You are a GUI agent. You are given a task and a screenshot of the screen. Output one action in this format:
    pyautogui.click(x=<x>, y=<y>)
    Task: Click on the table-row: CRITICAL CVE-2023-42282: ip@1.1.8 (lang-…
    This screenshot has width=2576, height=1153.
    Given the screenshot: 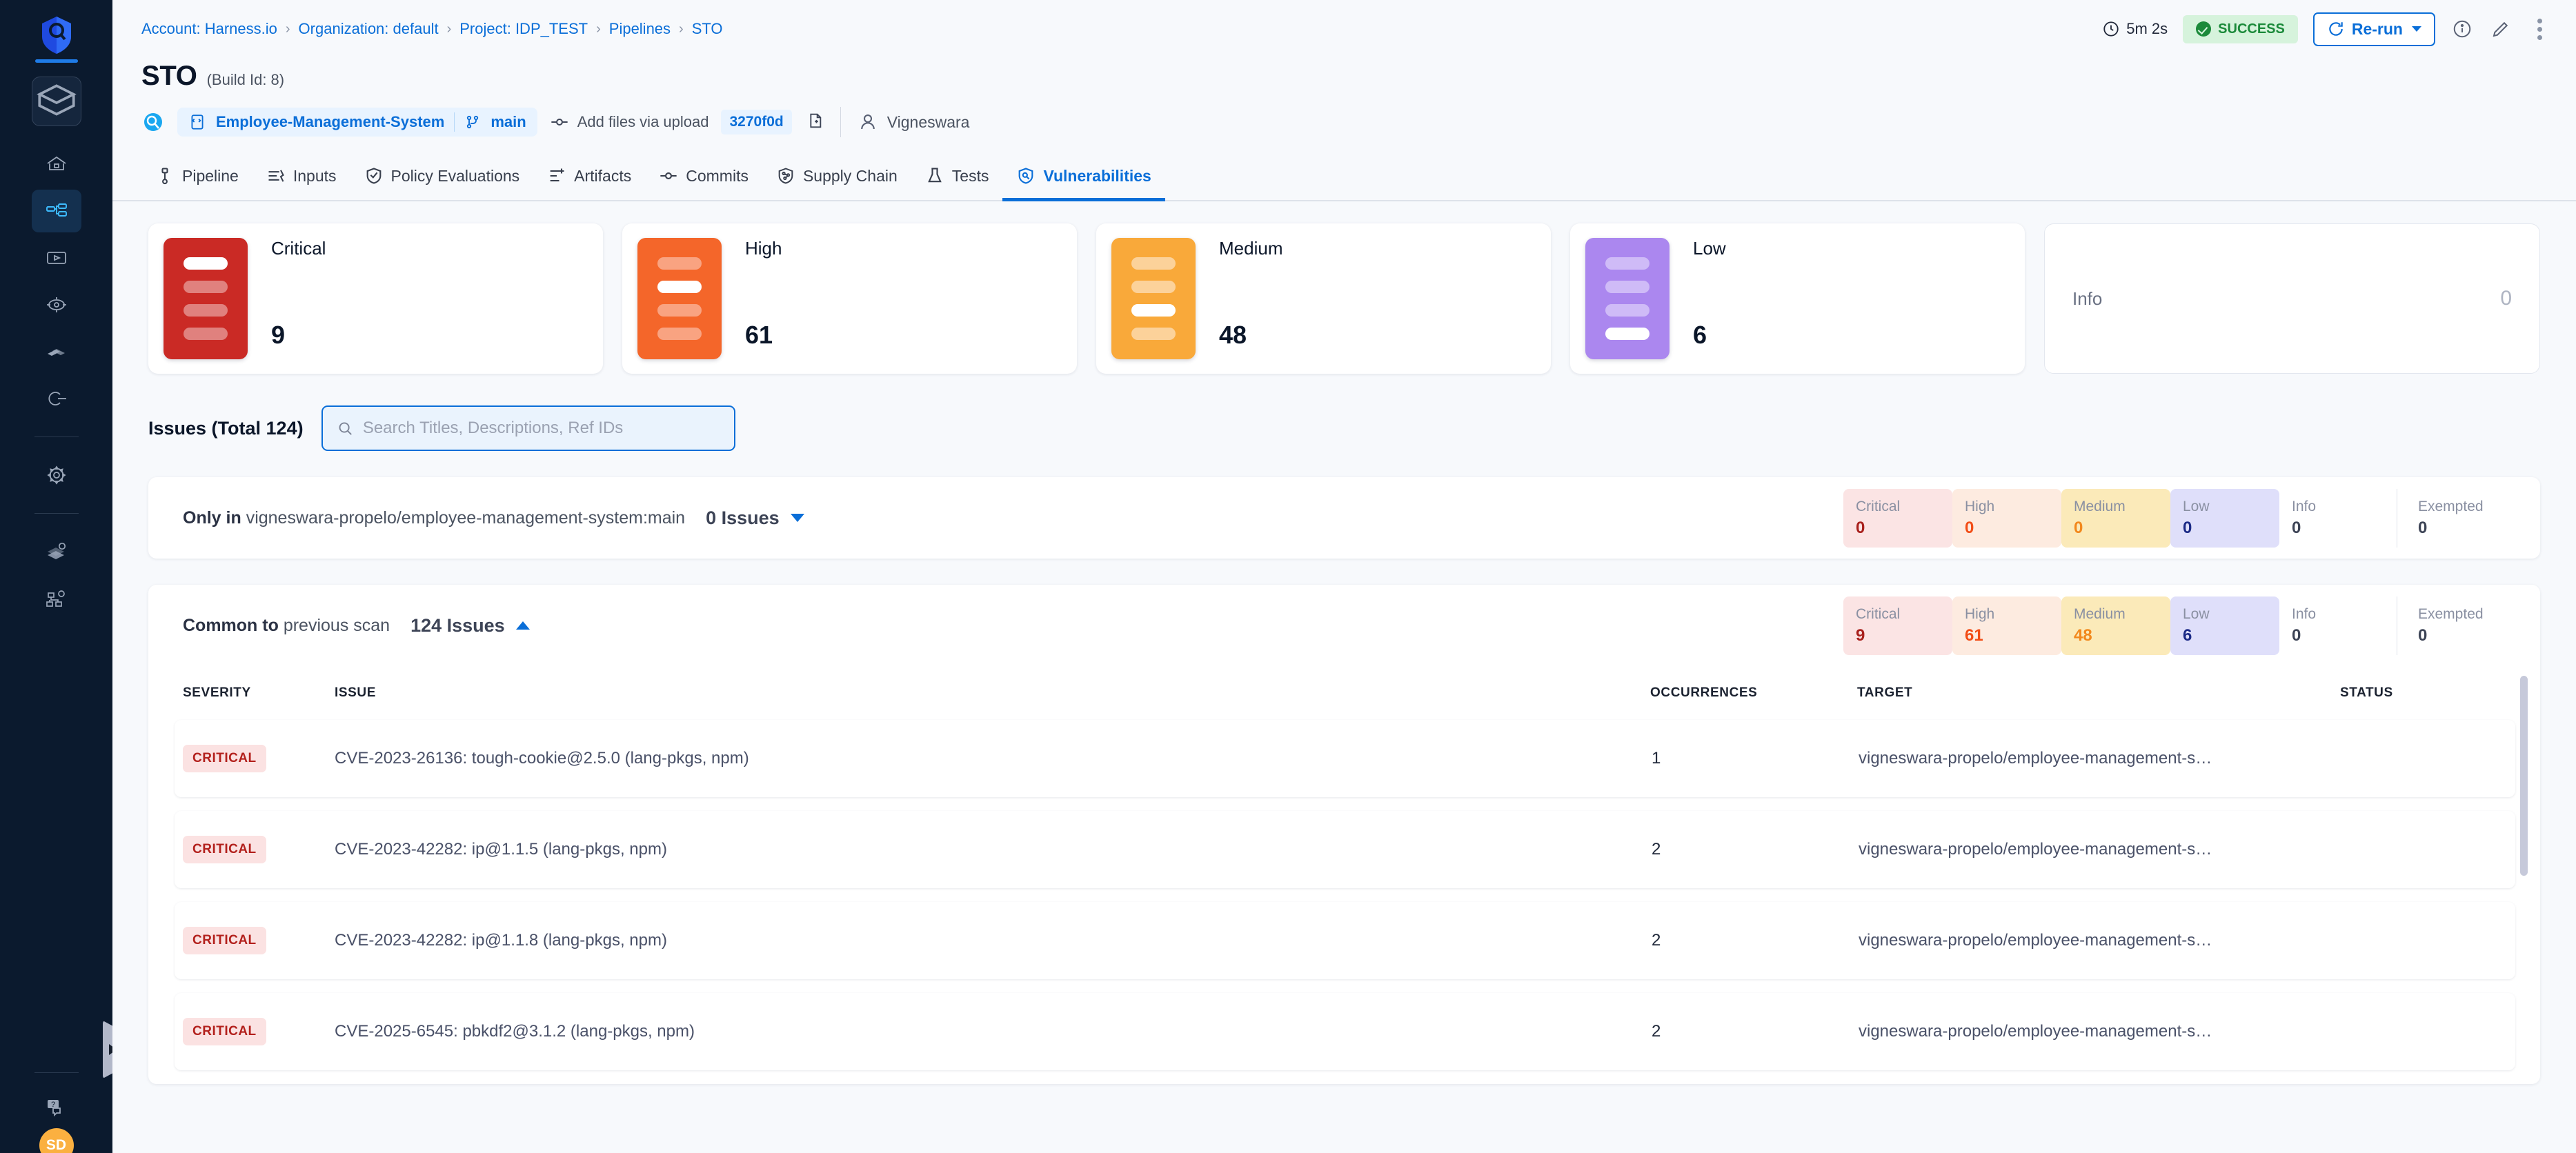 What is the action you would take?
    pyautogui.click(x=1345, y=940)
    